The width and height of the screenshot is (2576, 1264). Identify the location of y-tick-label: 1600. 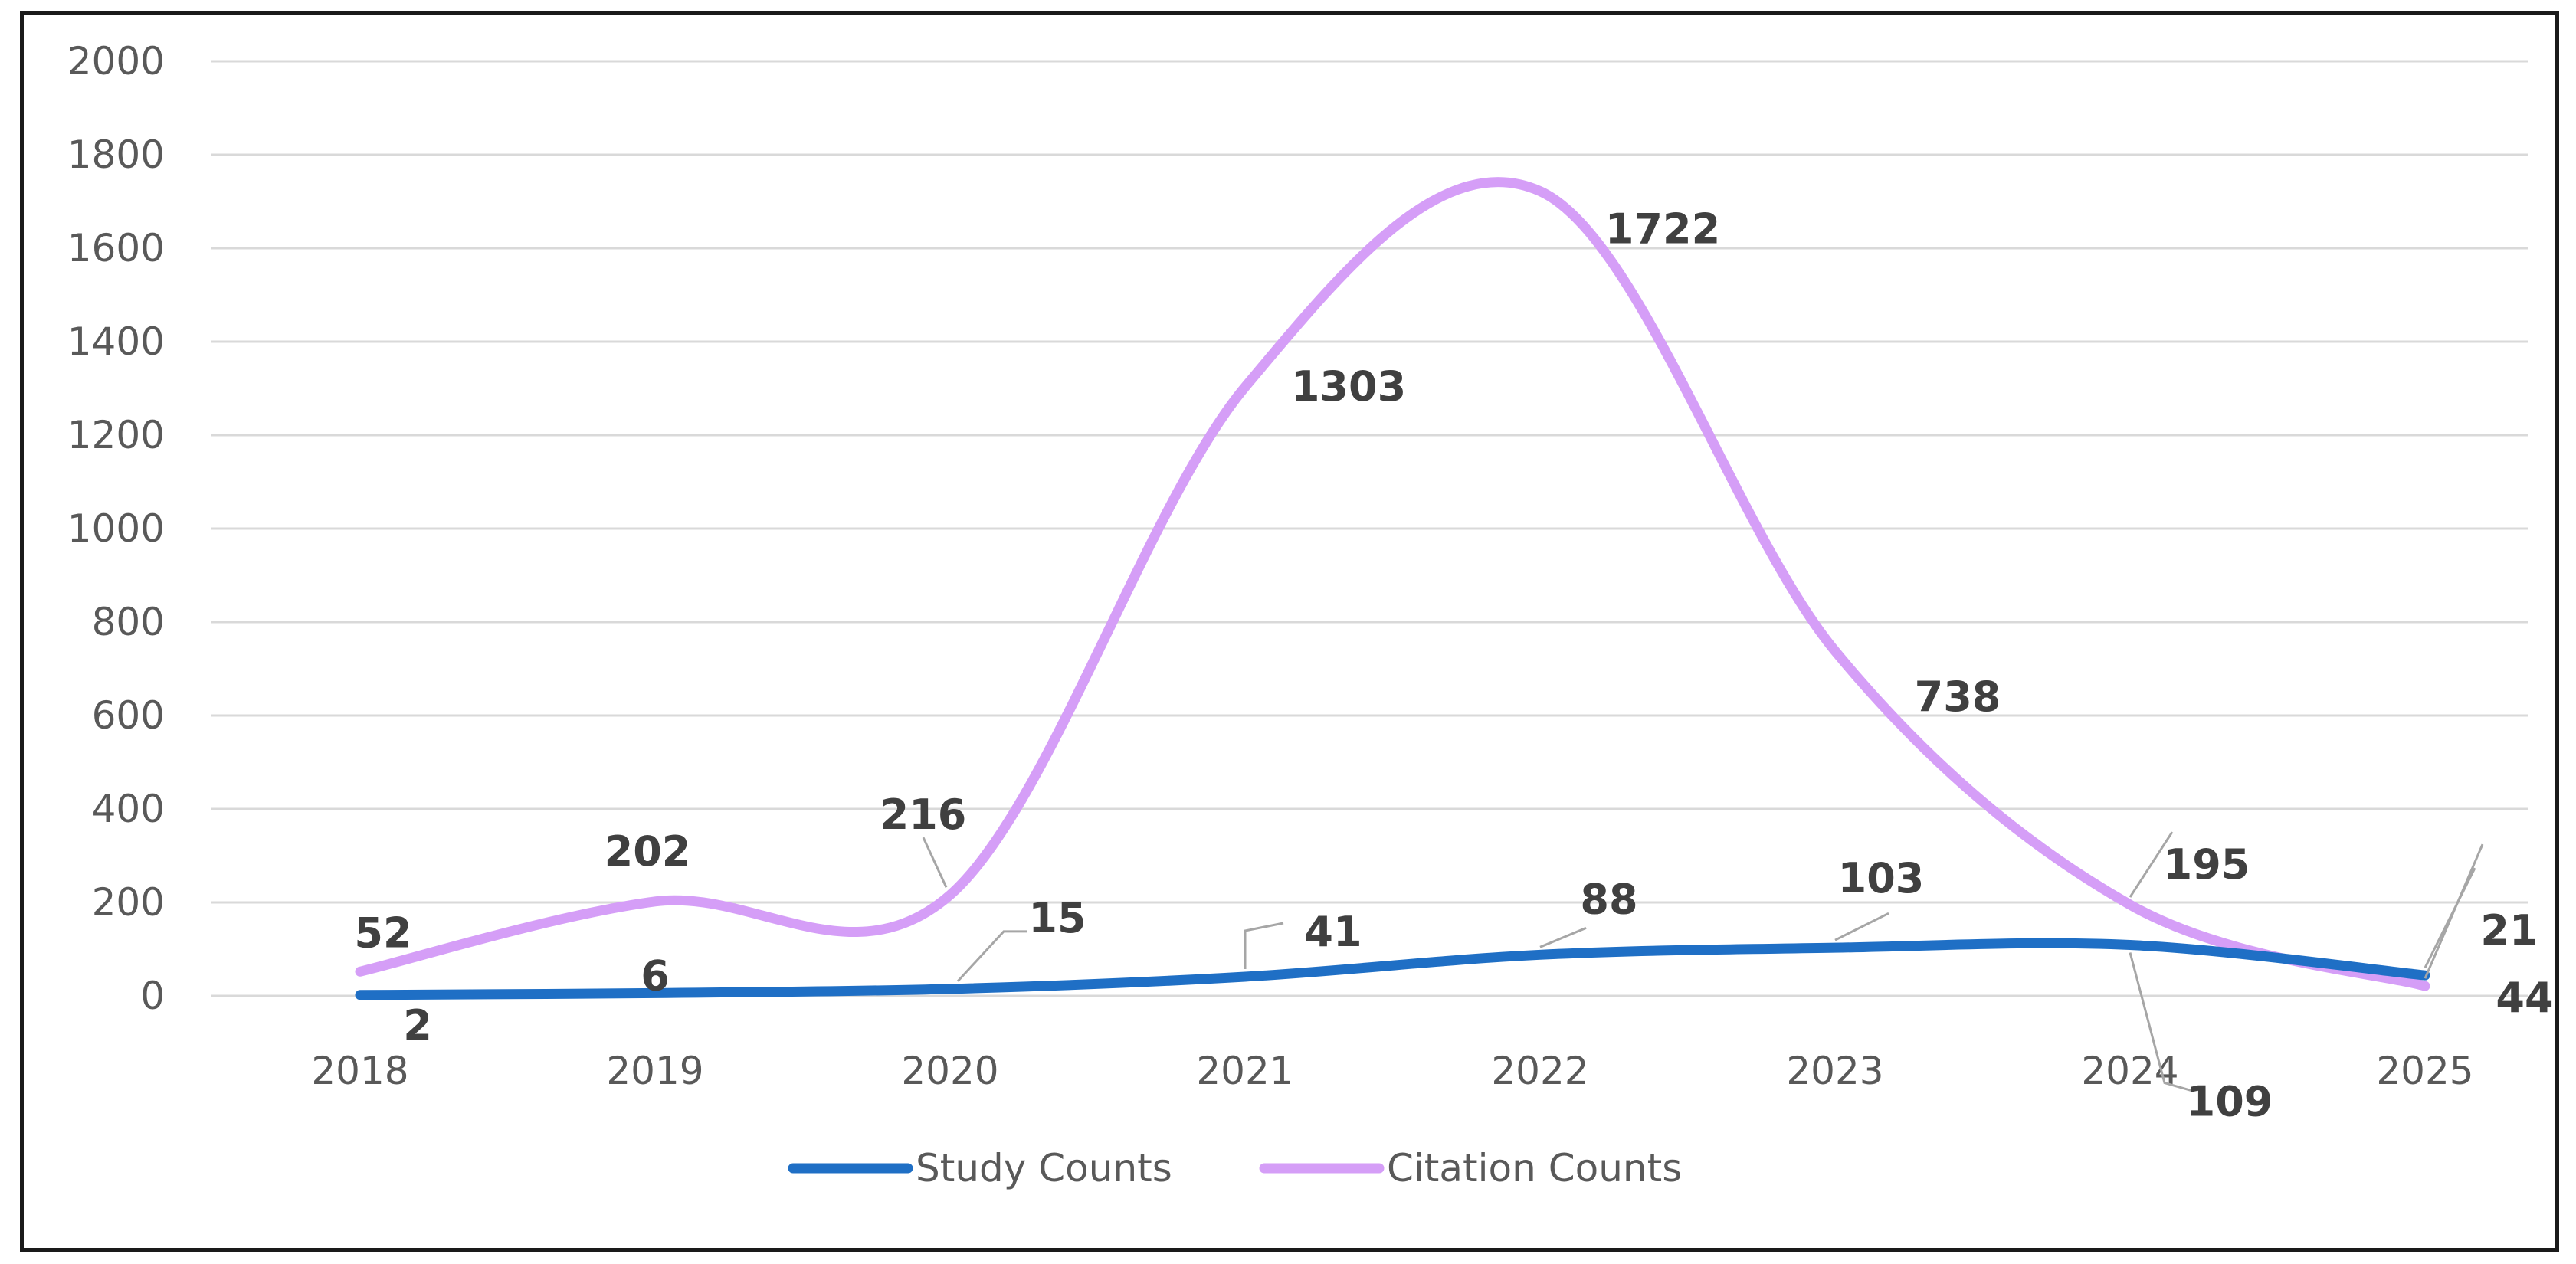
(116, 248).